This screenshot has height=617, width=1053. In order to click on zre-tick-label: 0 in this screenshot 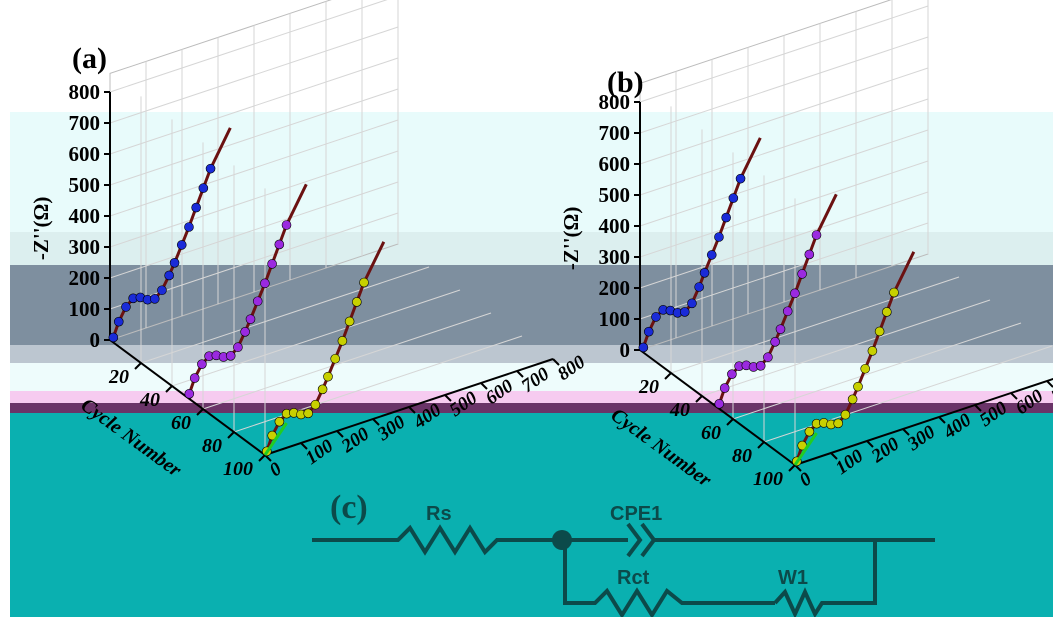, I will do `click(806, 479)`.